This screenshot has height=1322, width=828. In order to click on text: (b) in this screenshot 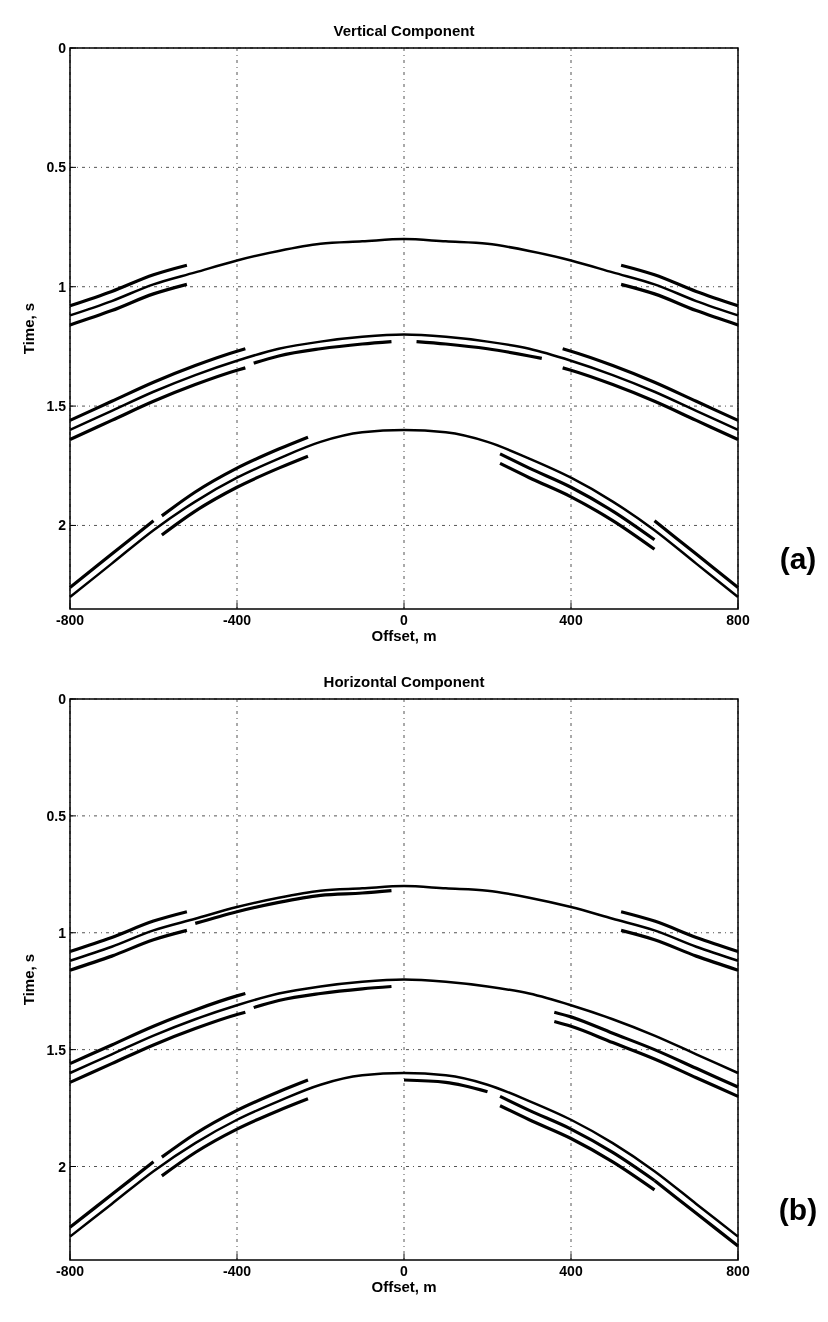, I will do `click(798, 1209)`.